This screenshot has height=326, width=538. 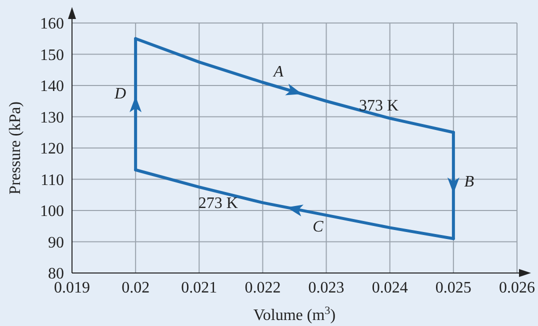 I want to click on annotation: 273 K, so click(x=218, y=203).